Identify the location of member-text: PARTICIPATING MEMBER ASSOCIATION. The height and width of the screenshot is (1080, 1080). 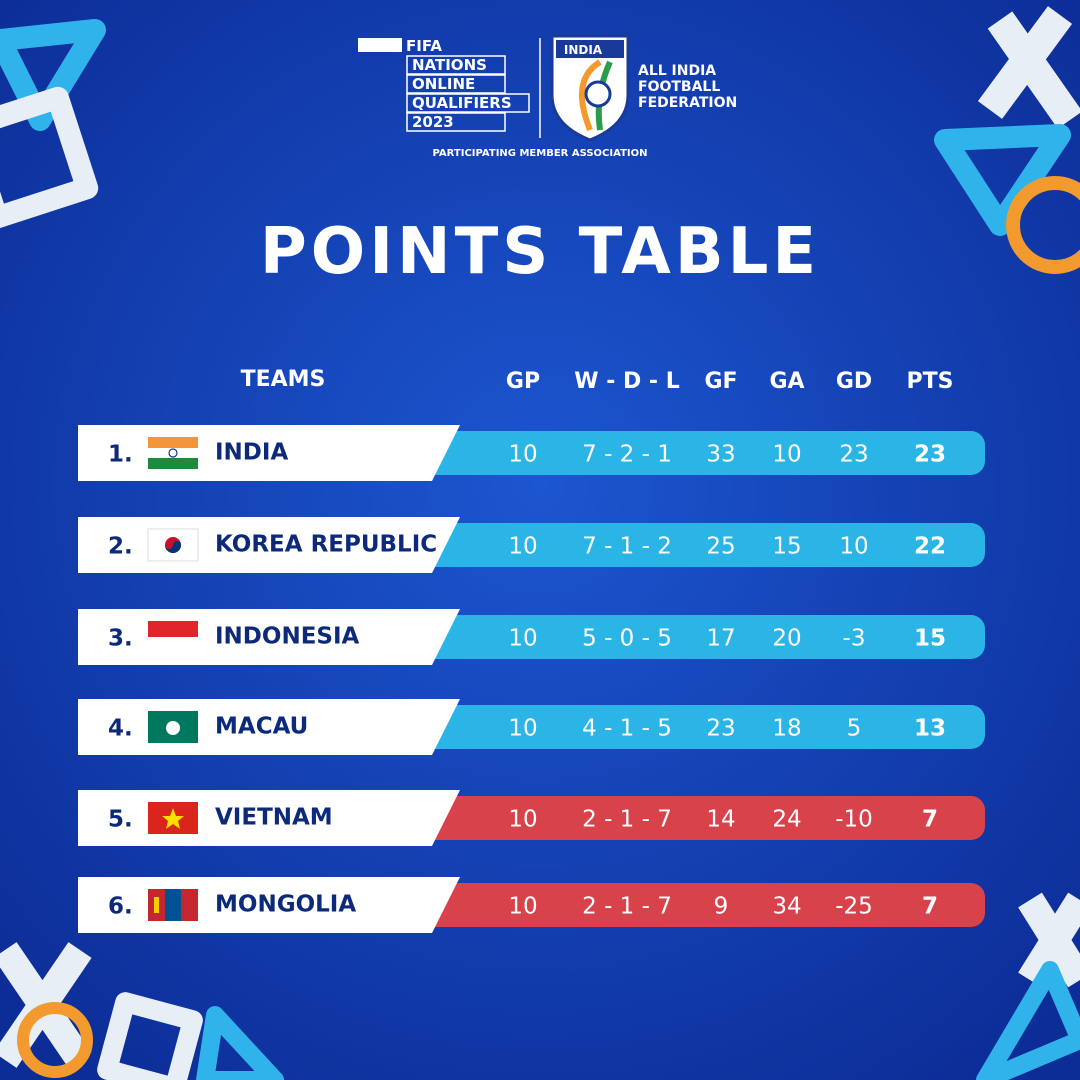
(540, 153).